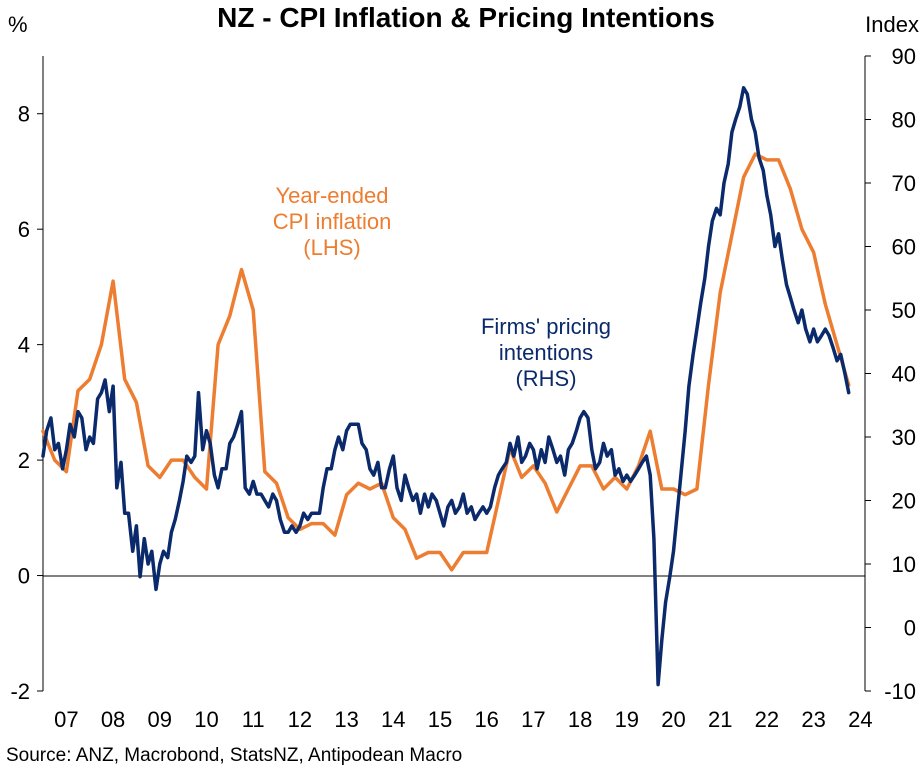 The width and height of the screenshot is (924, 765). Describe the element at coordinates (545, 378) in the screenshot. I see `pricing-intentions-label-line: (RHS)` at that location.